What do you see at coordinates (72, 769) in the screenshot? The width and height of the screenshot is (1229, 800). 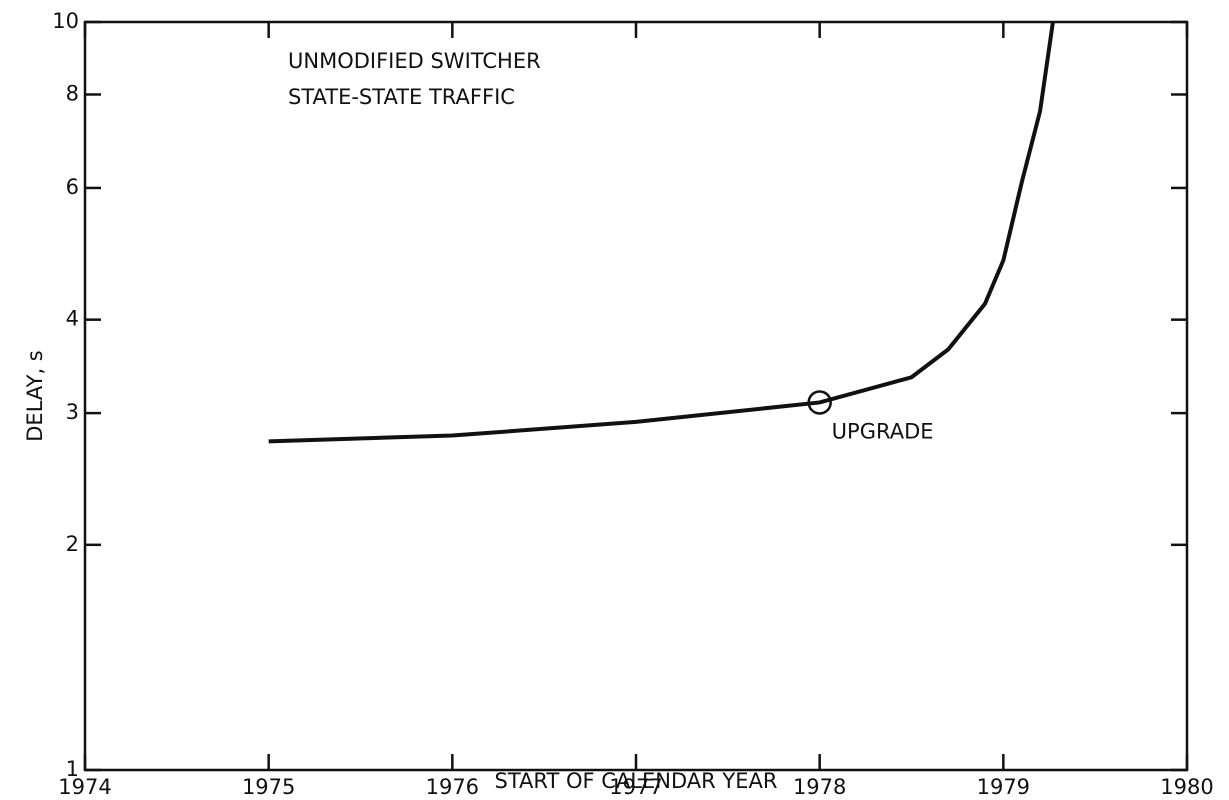 I see `y-tick-label: 1` at bounding box center [72, 769].